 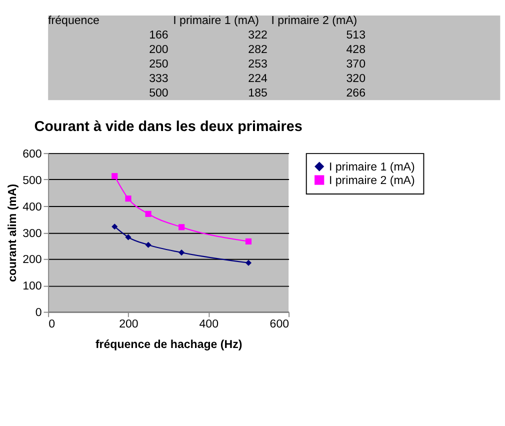 I want to click on y-tick-label: 200, so click(x=32, y=260).